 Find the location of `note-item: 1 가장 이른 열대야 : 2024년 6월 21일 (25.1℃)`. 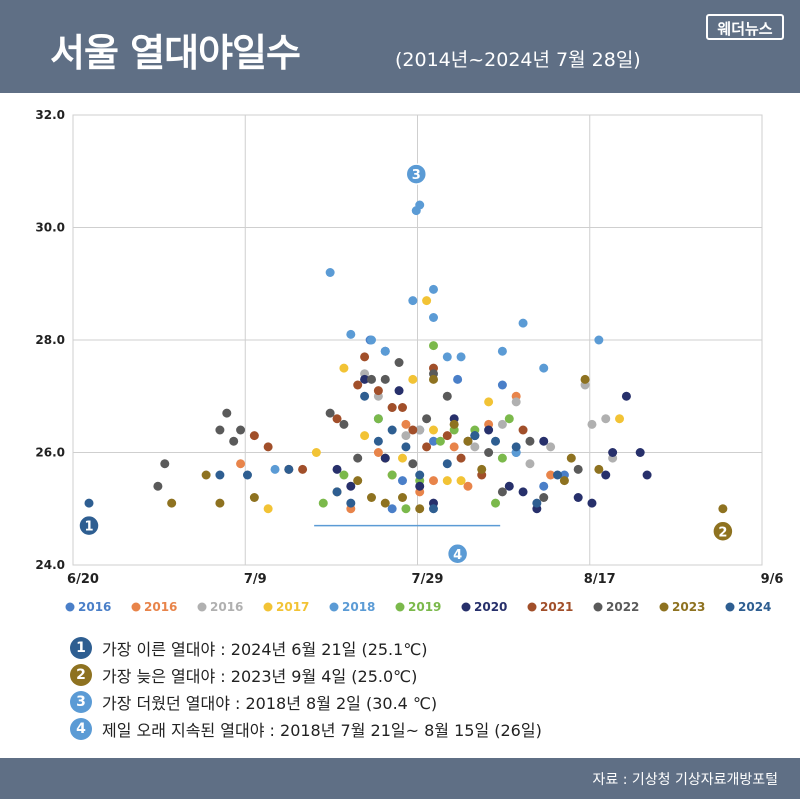

note-item: 1 가장 이른 열대야 : 2024년 6월 21일 (25.1℃) is located at coordinates (249, 648).